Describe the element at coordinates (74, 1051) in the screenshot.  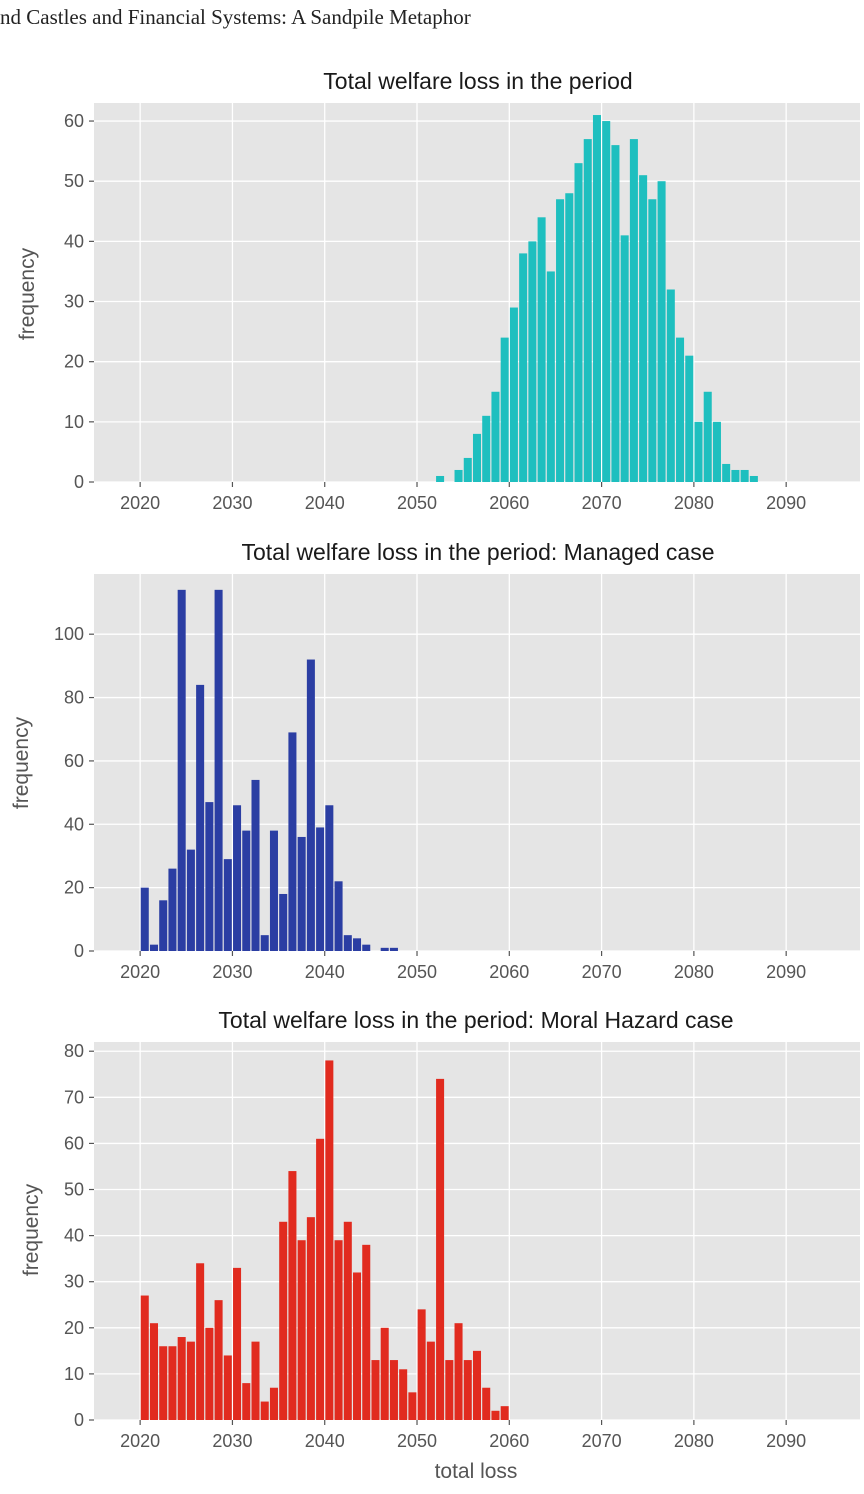
I see `y-tick-label: 80` at that location.